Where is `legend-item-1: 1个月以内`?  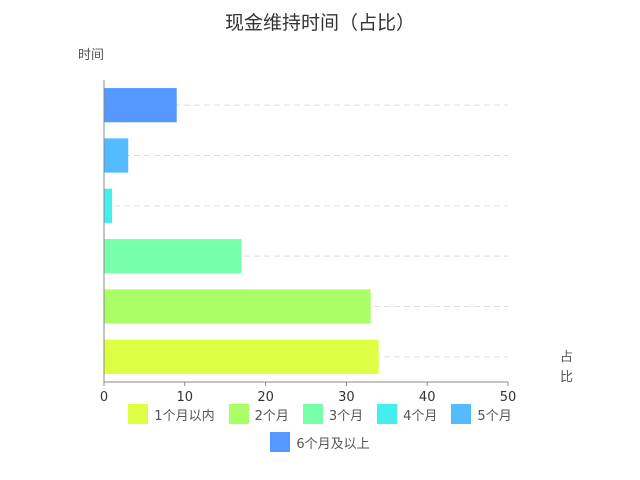 legend-item-1: 1个月以内 is located at coordinates (171, 414).